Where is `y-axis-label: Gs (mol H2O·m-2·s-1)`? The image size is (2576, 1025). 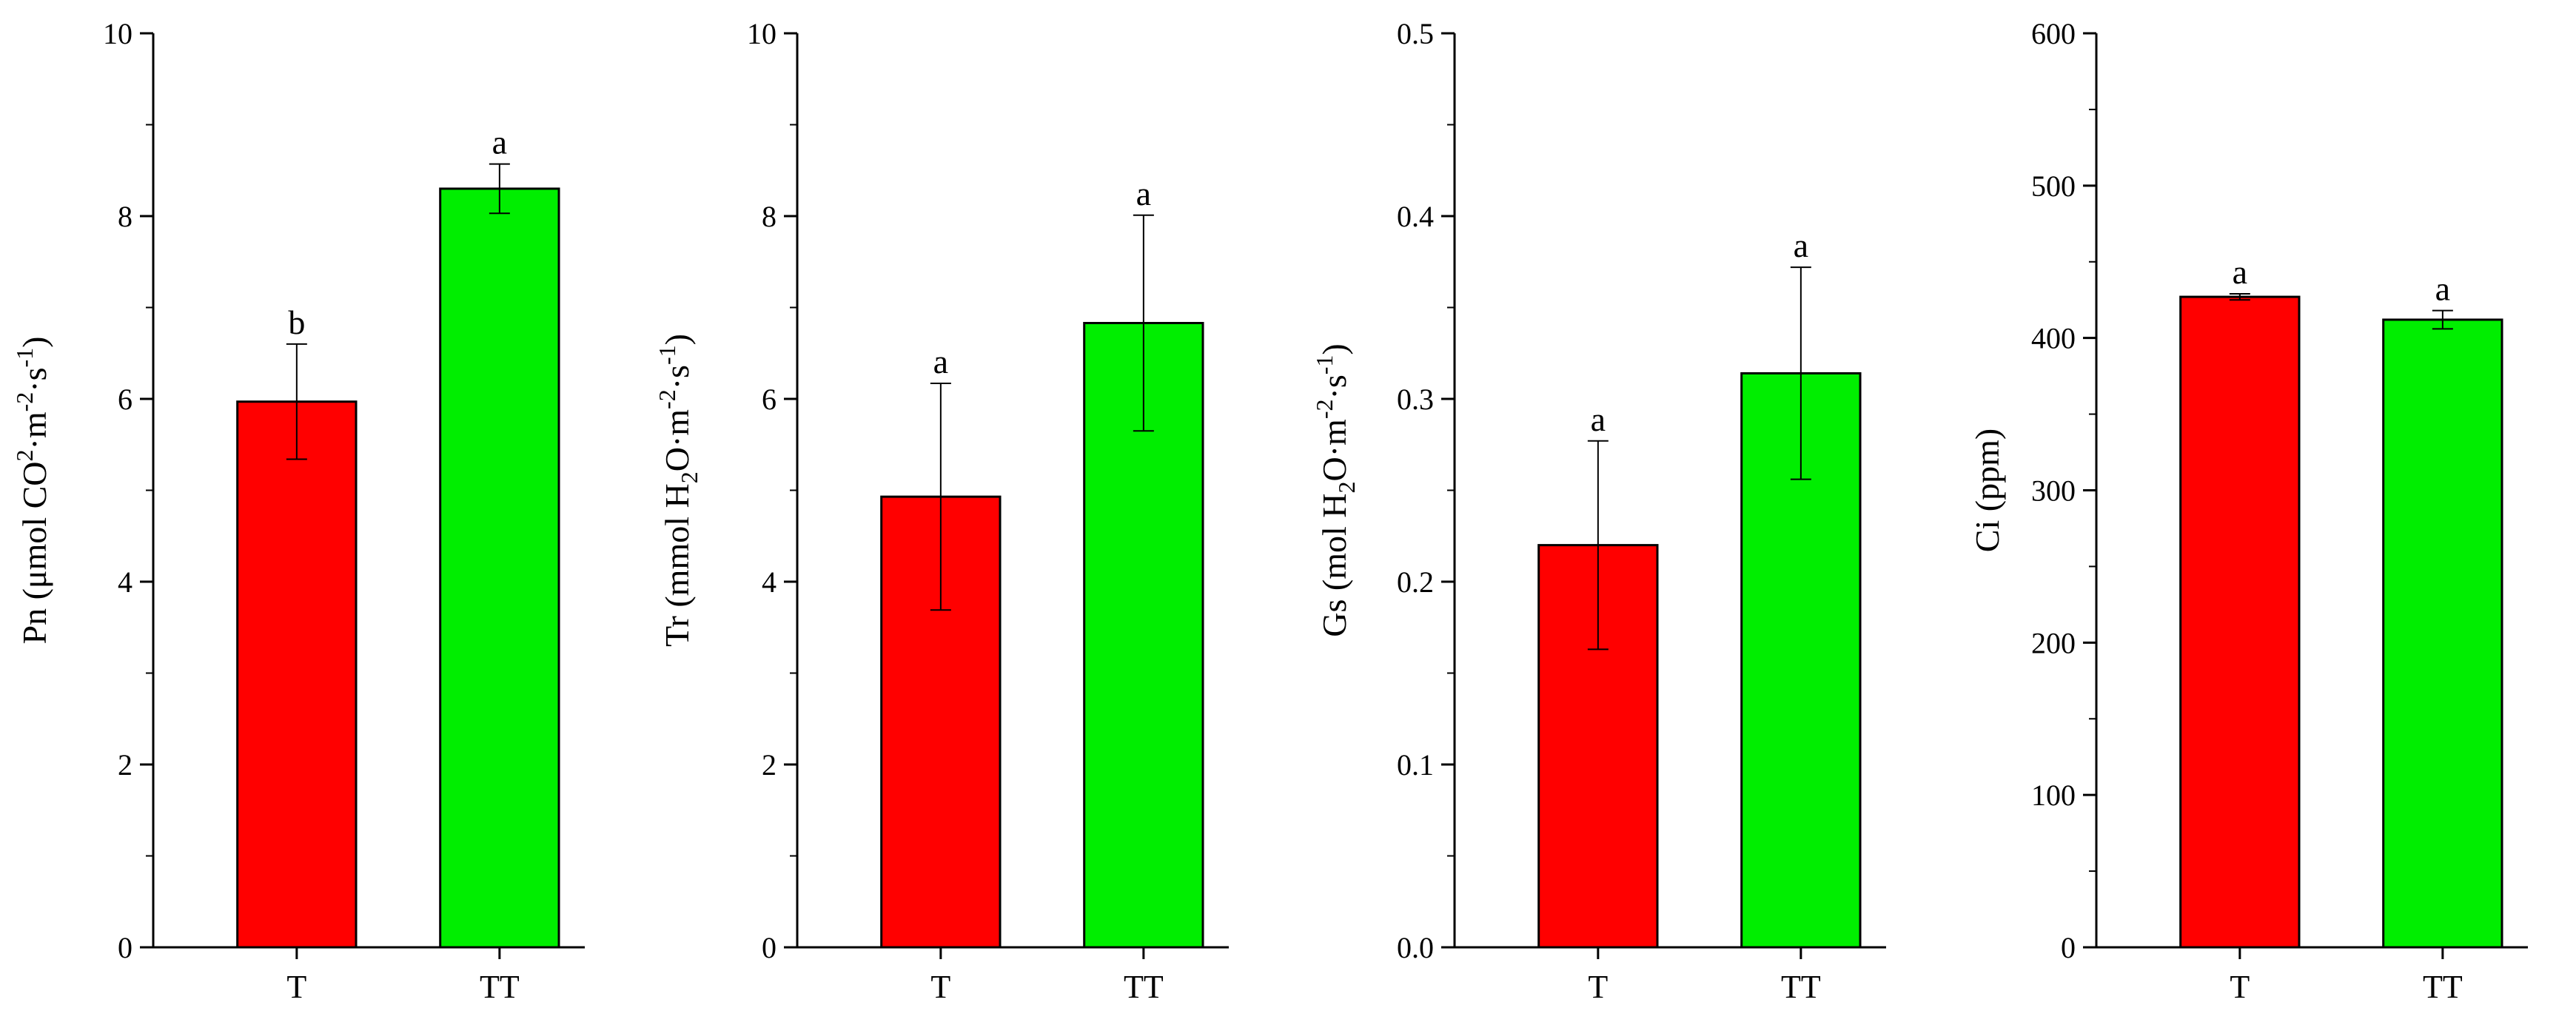
y-axis-label: Gs (mol H2O·m-2·s-1) is located at coordinates (1335, 490).